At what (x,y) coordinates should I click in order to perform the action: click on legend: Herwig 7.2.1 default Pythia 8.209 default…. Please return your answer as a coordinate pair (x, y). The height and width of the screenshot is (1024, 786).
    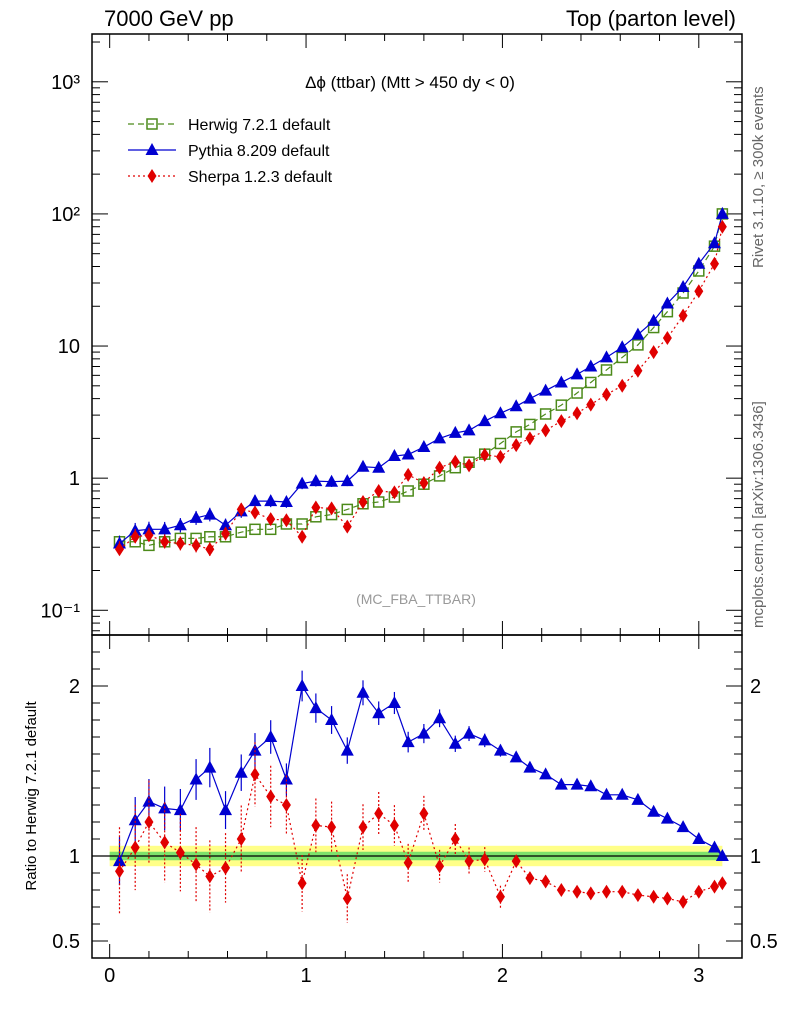
    Looking at the image, I should click on (230, 151).